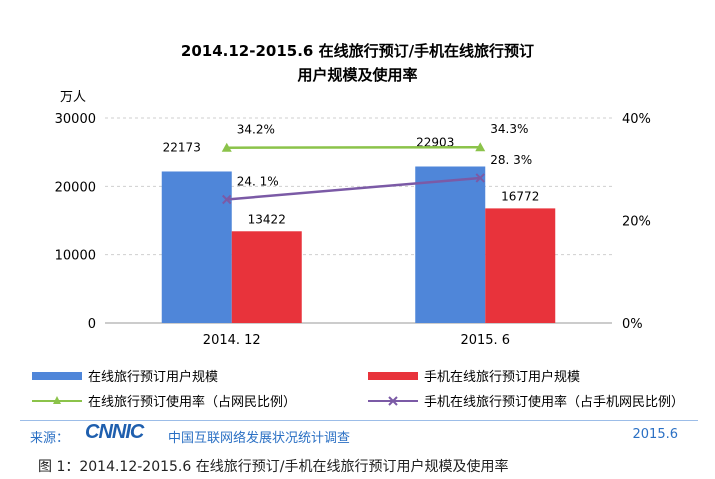 Image resolution: width=715 pixels, height=479 pixels. I want to click on bar-data-label: 22903, so click(435, 142).